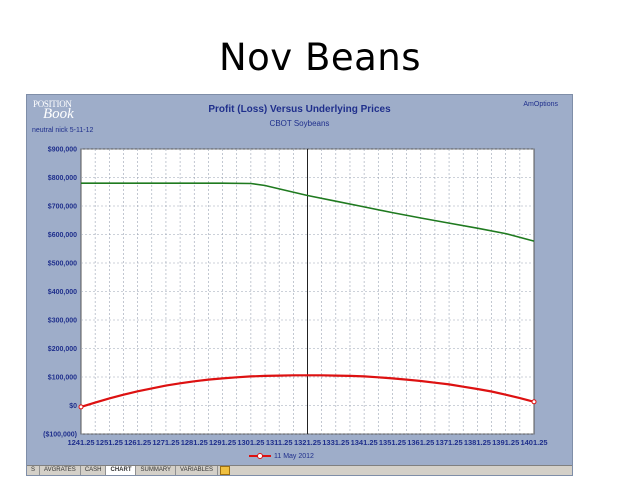 The height and width of the screenshot is (480, 640). What do you see at coordinates (250, 442) in the screenshot?
I see `x-tick-label: 1301.25` at bounding box center [250, 442].